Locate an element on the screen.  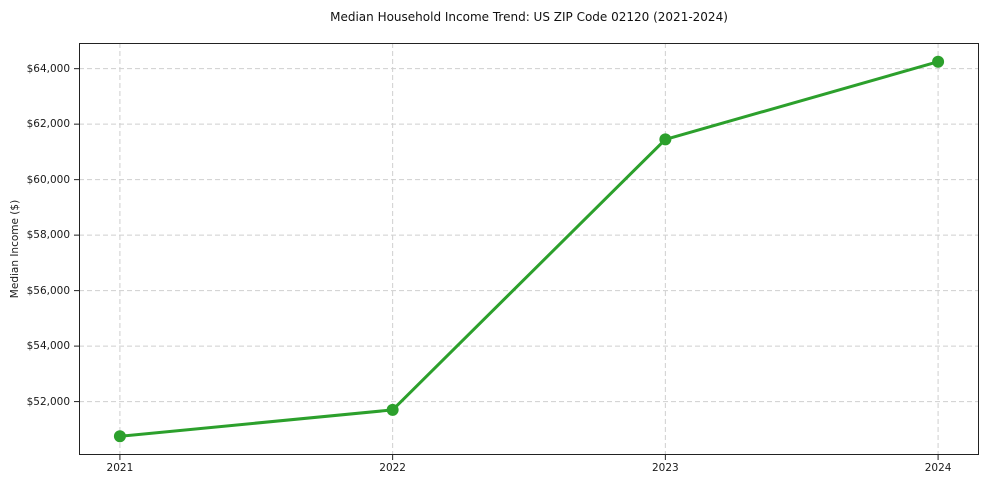
y-tick-label: $54,000 is located at coordinates (48, 346).